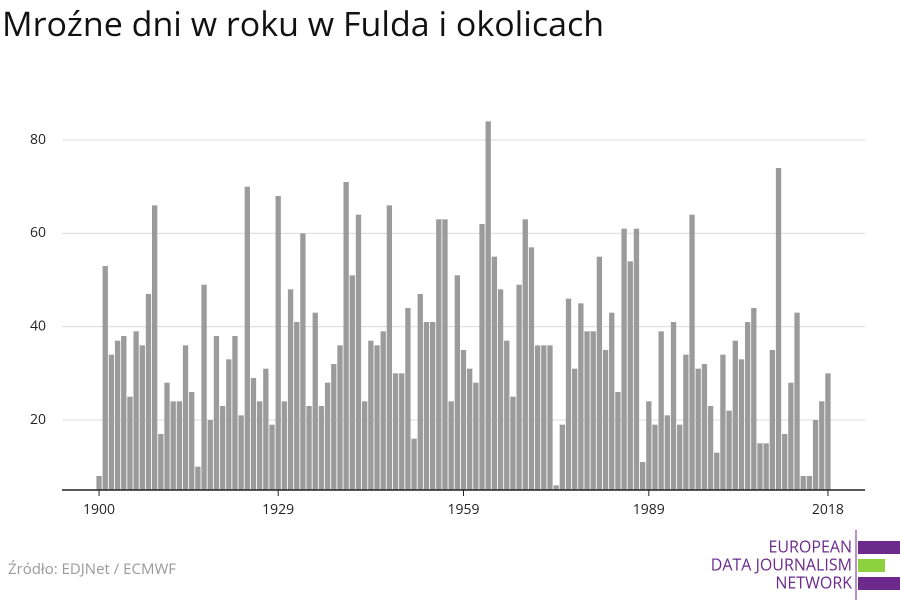  I want to click on logo-text: DATA JOURNALISM, so click(781, 564).